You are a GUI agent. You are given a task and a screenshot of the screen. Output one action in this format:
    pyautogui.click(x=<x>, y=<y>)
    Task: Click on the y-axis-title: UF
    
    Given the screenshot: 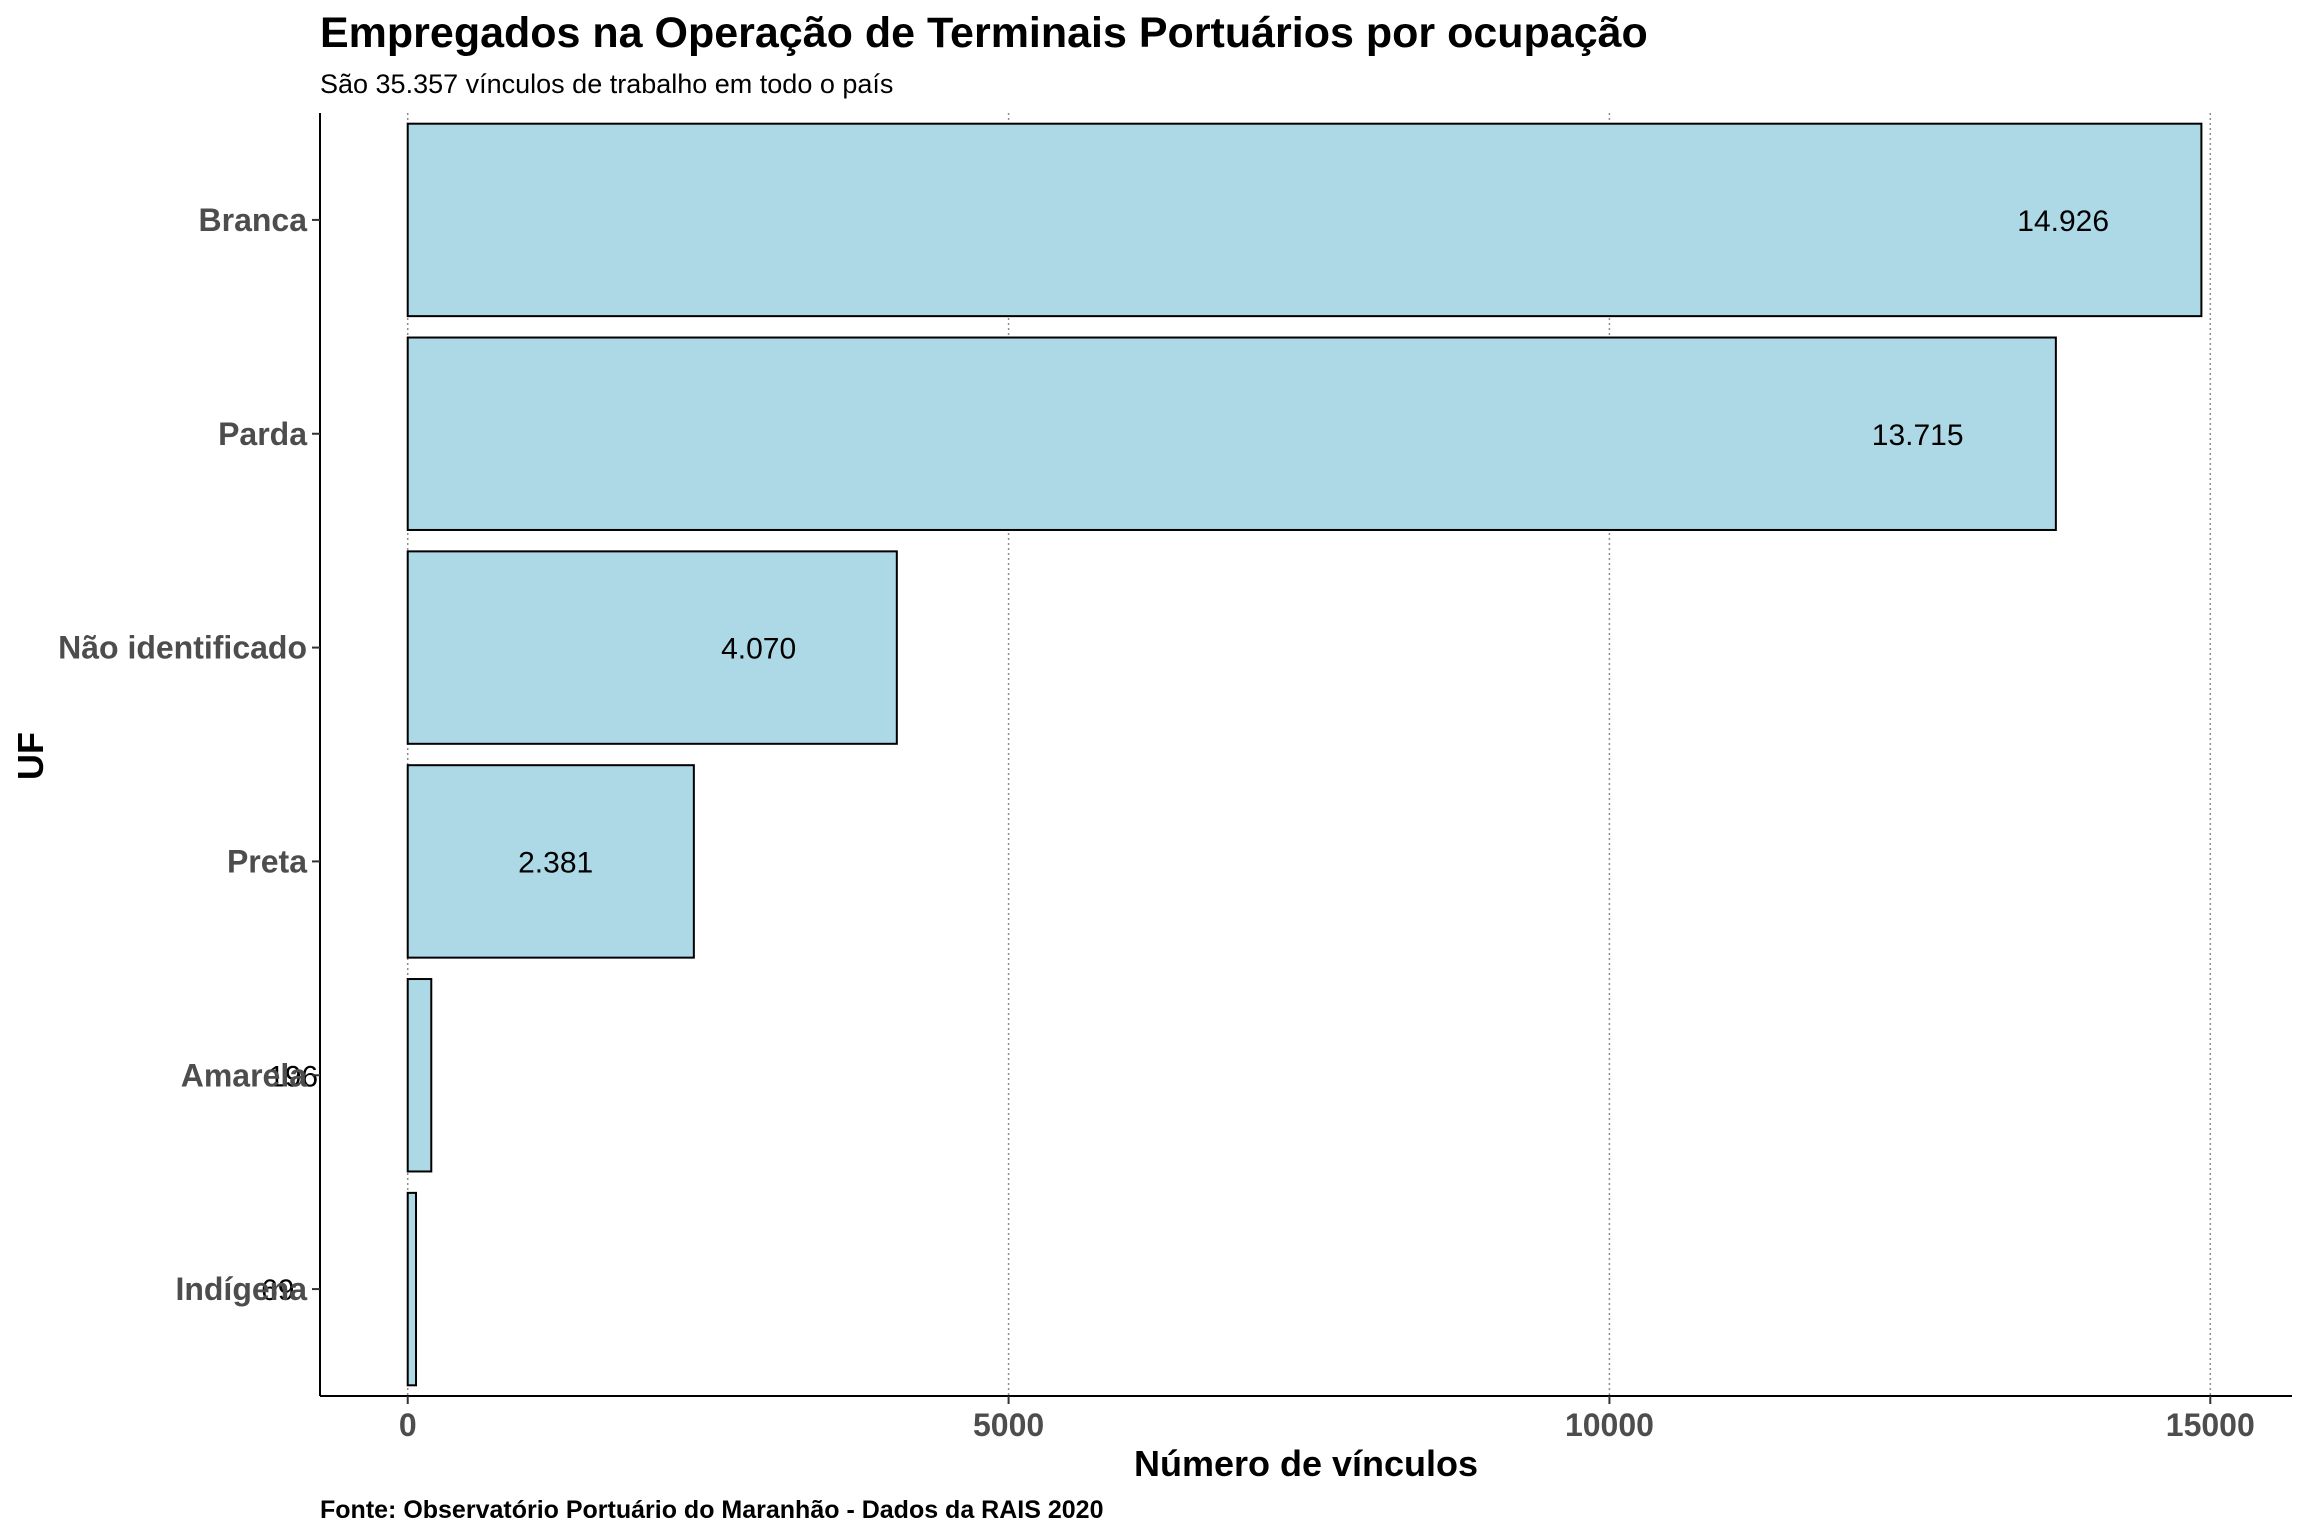 What is the action you would take?
    pyautogui.click(x=30, y=756)
    